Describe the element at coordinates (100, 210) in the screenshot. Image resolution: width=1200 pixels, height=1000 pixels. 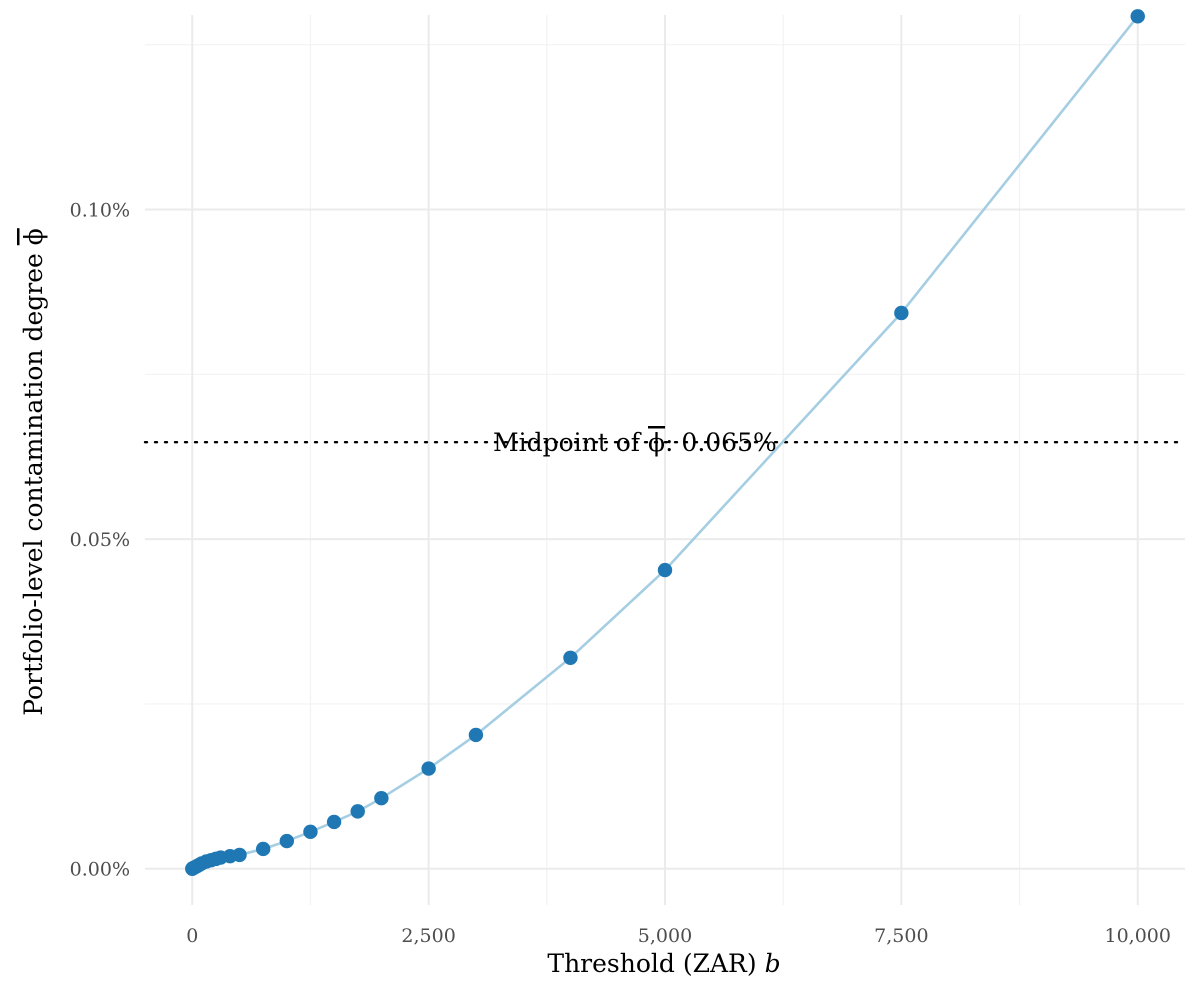
I see `y-tick-label: 0.10%` at that location.